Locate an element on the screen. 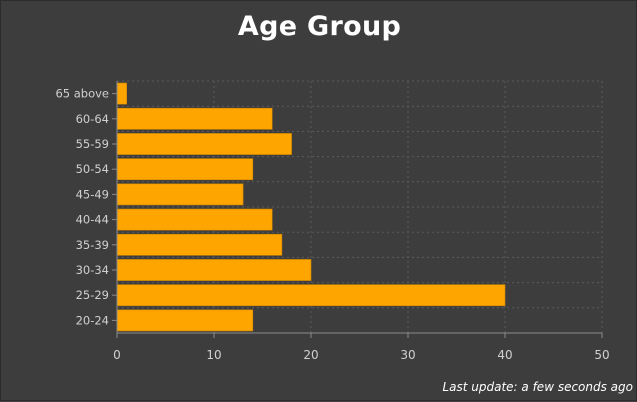 This screenshot has width=637, height=402. chart-title: Age Group is located at coordinates (319, 26).